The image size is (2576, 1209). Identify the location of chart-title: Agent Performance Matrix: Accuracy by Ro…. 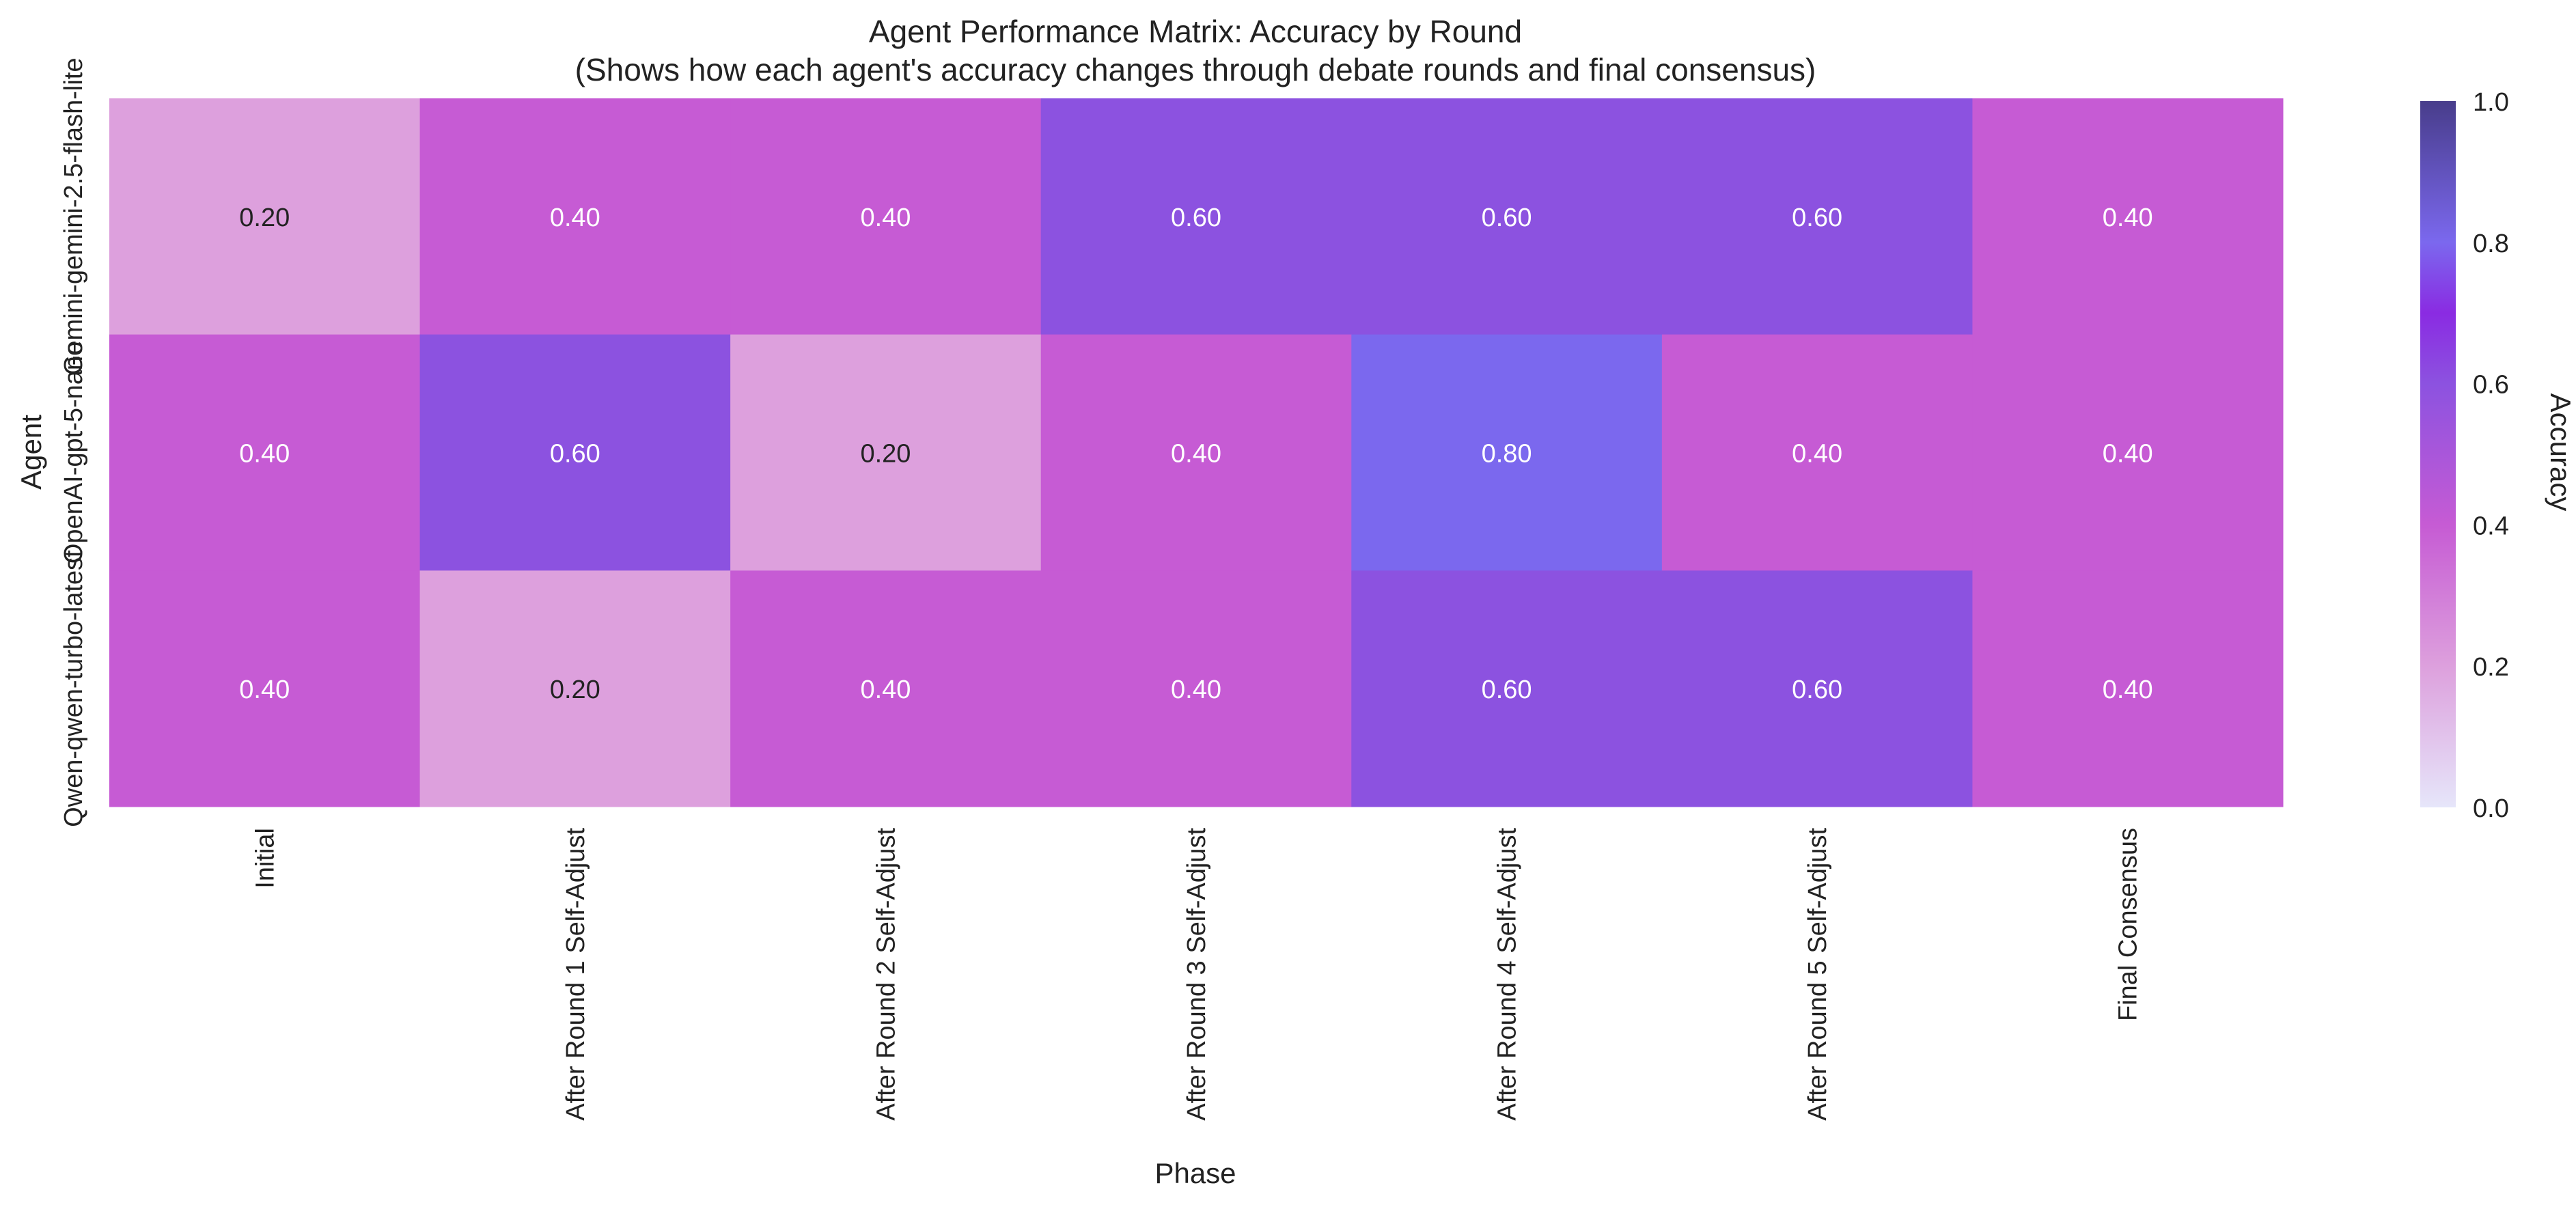
(1195, 31).